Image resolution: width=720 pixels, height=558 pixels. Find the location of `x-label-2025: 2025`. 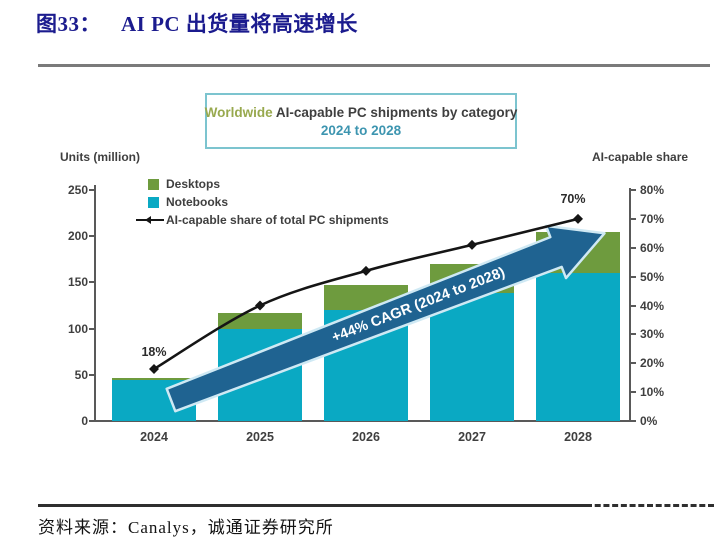

x-label-2025: 2025 is located at coordinates (260, 437).